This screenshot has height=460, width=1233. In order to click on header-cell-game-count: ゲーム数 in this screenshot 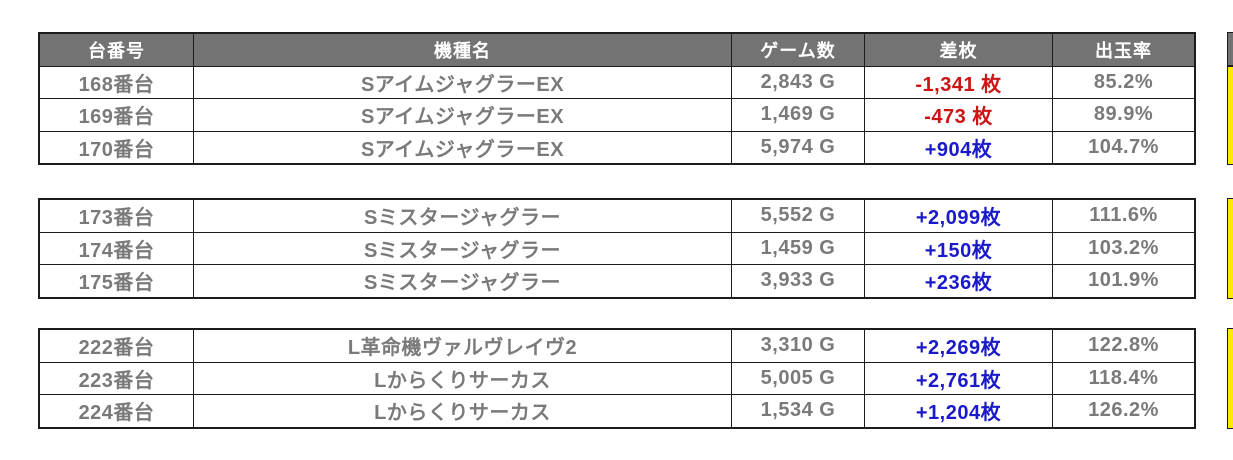, I will do `click(797, 50)`.